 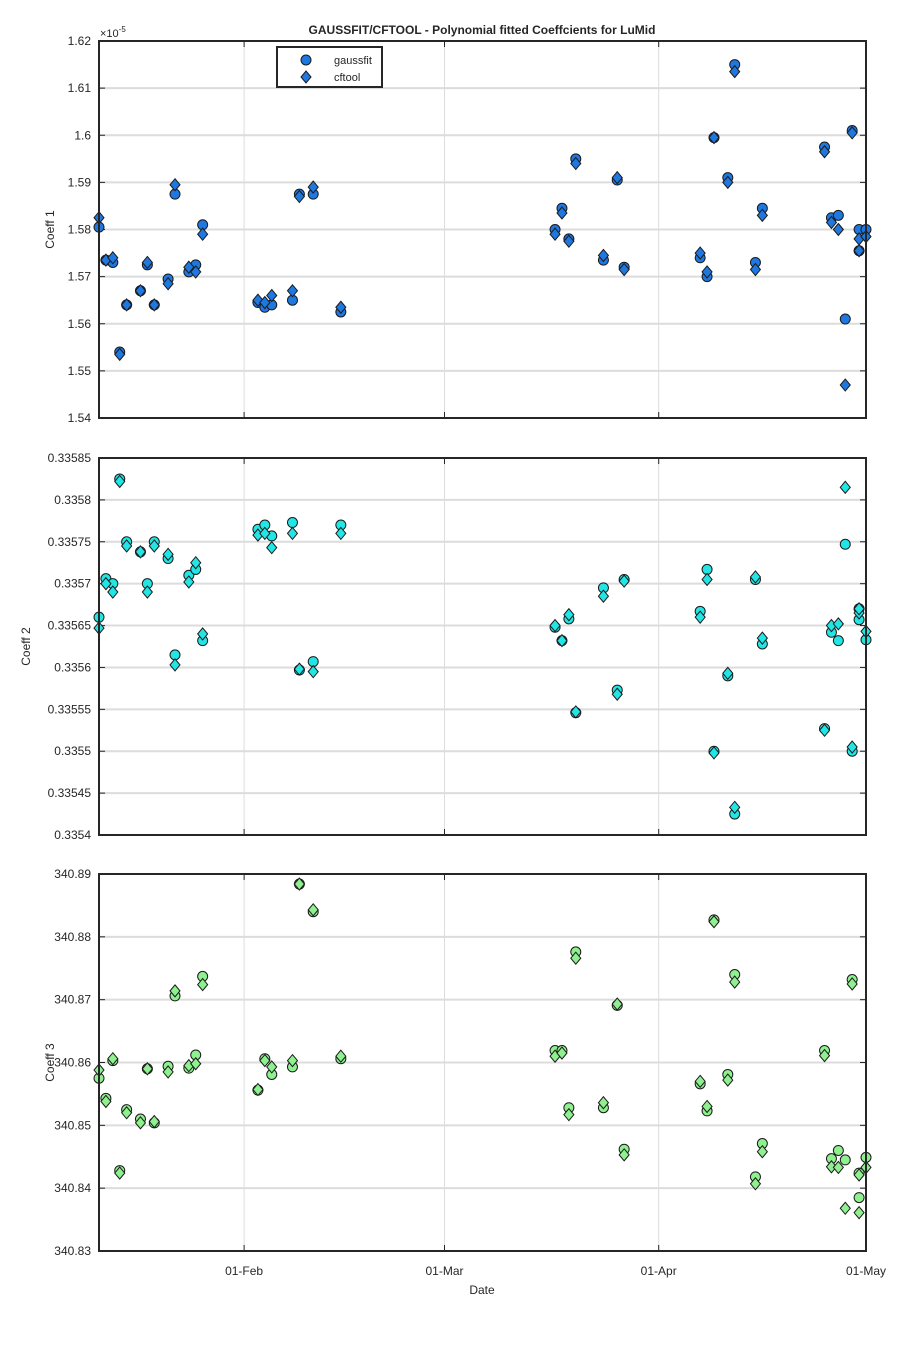 I want to click on y-tick-label: 0.33565, so click(x=70, y=626).